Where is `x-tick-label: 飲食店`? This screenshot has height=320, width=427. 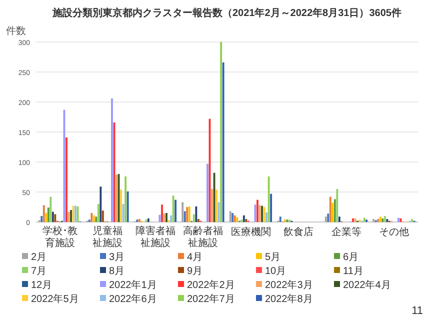 x-tick-label: 飲食店 is located at coordinates (299, 232).